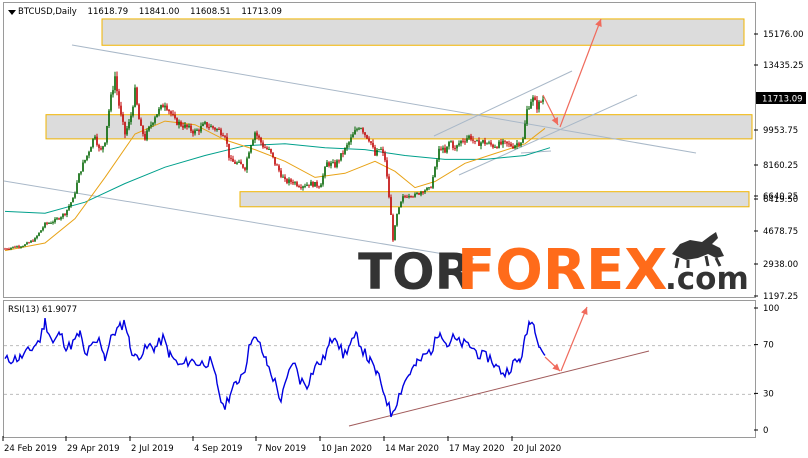 The image size is (808, 458). I want to click on current-price-label: 11713.09, so click(782, 100).